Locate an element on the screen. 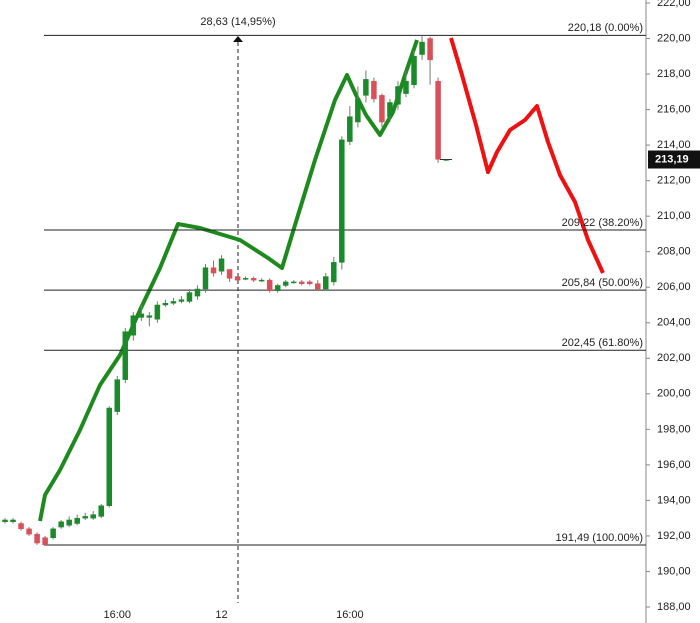 The height and width of the screenshot is (623, 700). y-tick-label: 222,00 is located at coordinates (674, 4).